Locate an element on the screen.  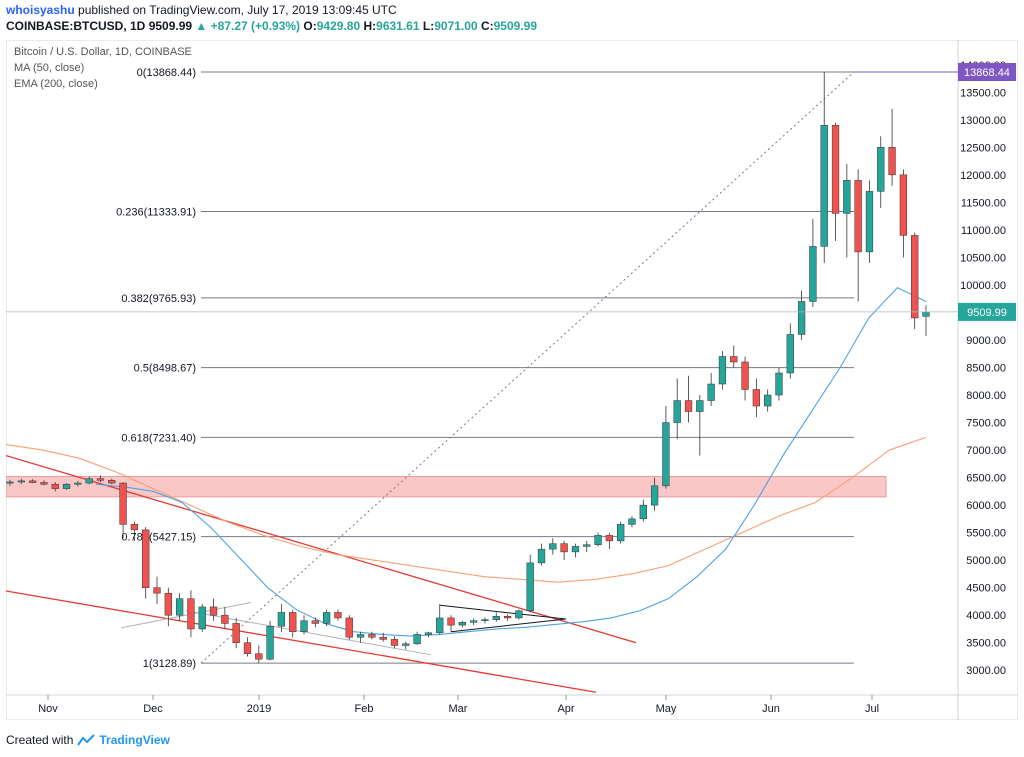
symbol: COINBASE:BTCUSD, 1D is located at coordinates (76, 26).